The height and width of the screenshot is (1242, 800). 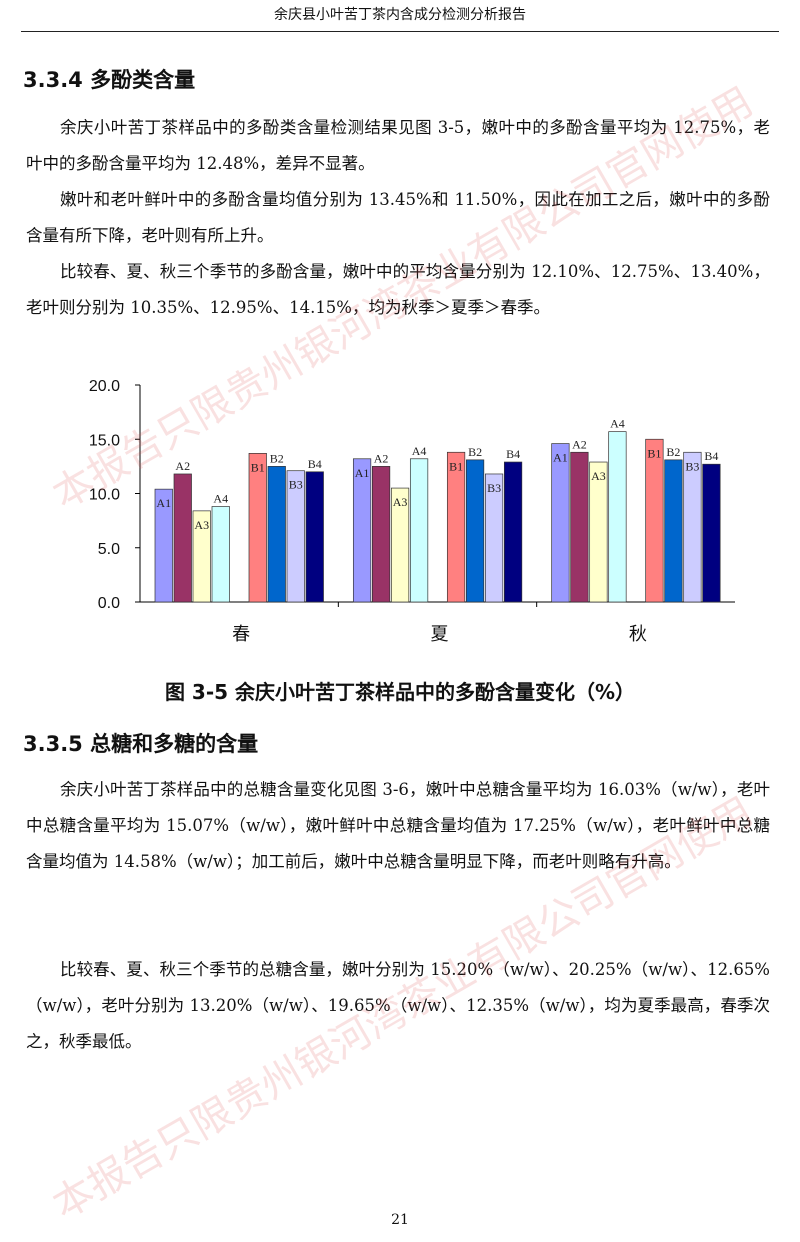 What do you see at coordinates (104, 386) in the screenshot?
I see `y-tick-label: 20.0` at bounding box center [104, 386].